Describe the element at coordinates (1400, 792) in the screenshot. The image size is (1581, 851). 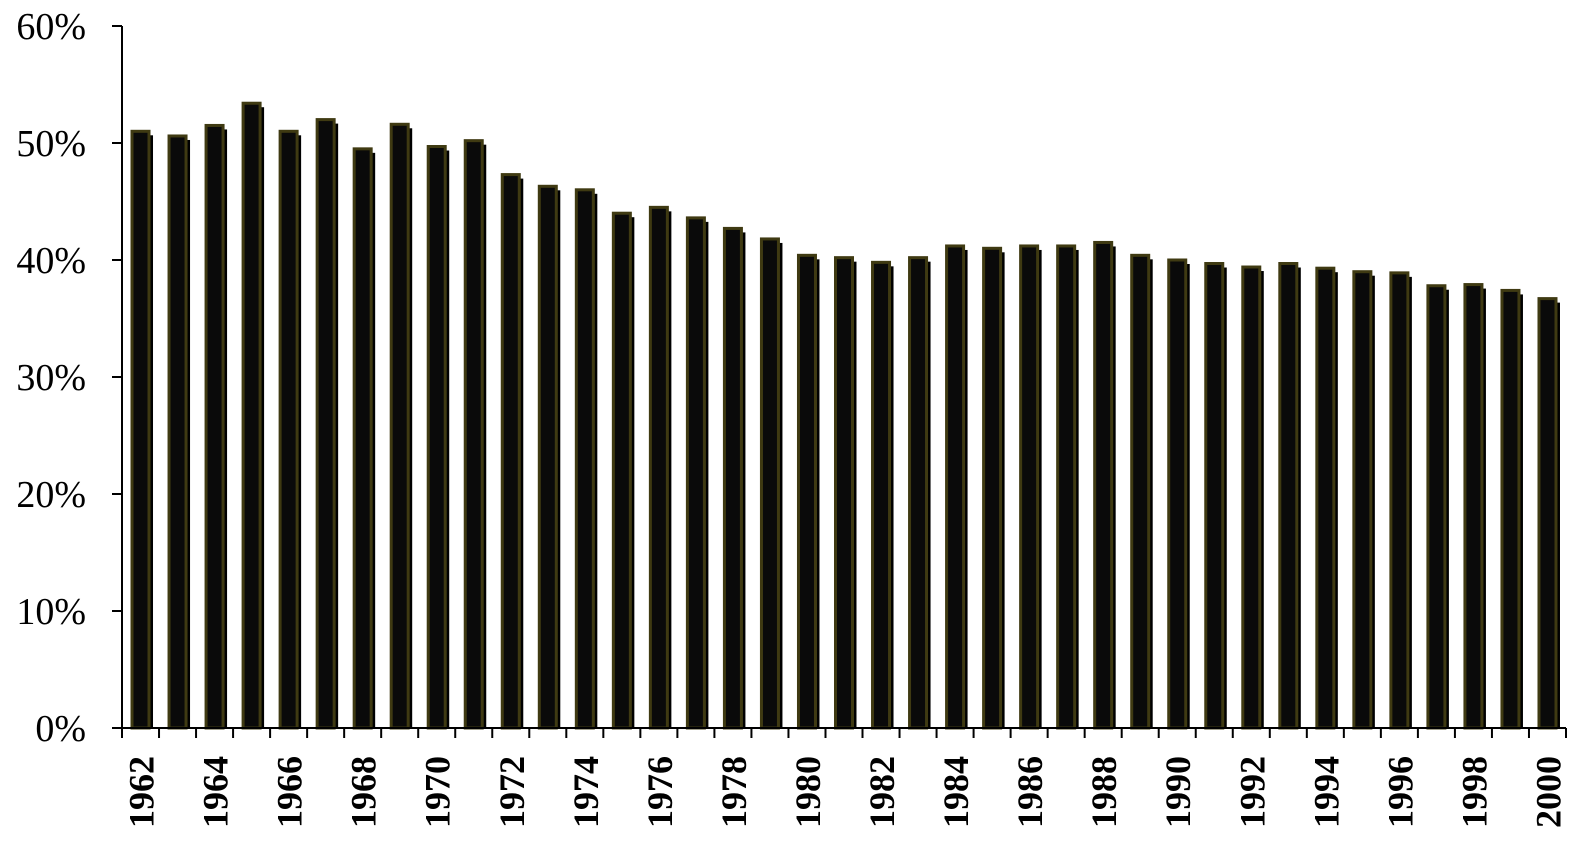
I see `x-tick-label: 1996` at that location.